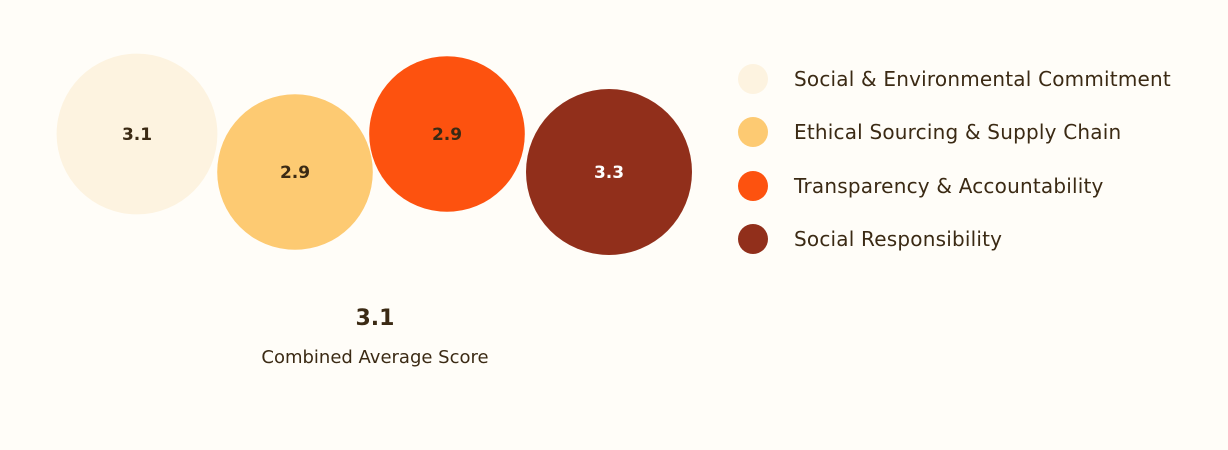 This screenshot has height=450, width=1228. Describe the element at coordinates (375, 357) in the screenshot. I see `combined-average-label: Combined Average Score` at that location.